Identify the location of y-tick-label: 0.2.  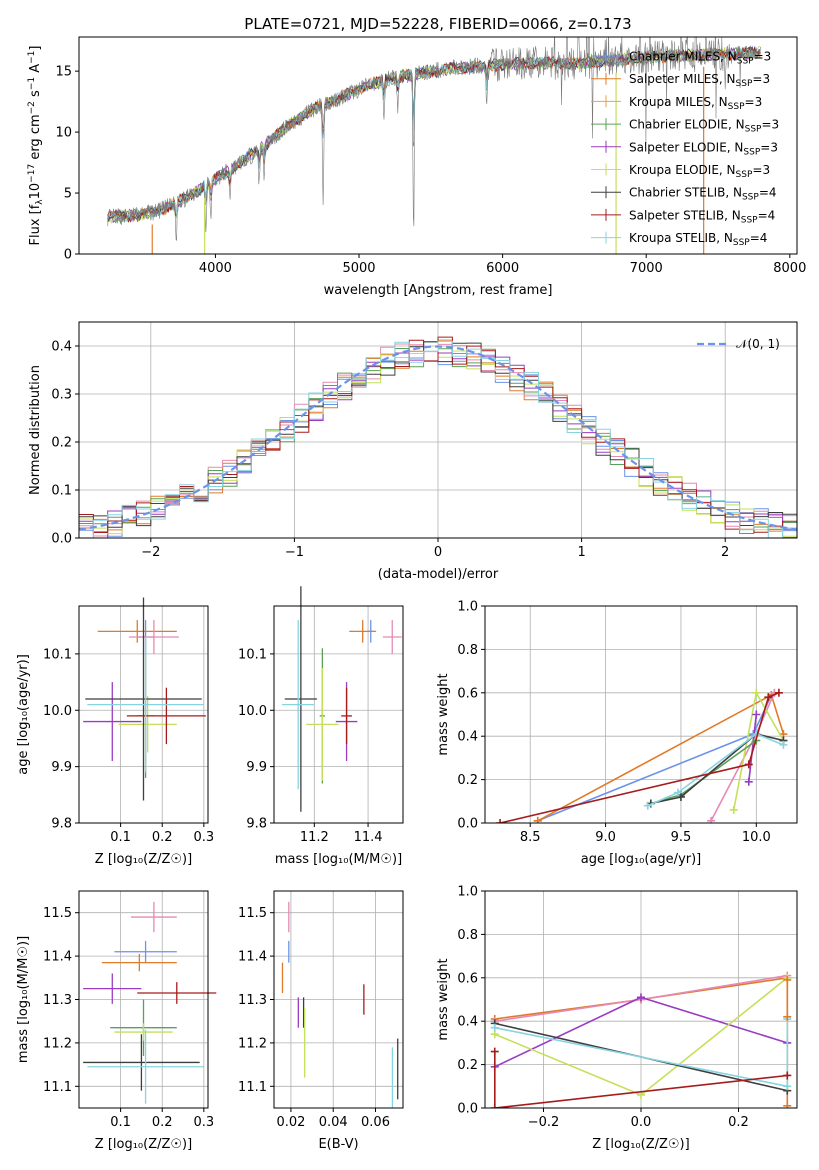
(467, 780).